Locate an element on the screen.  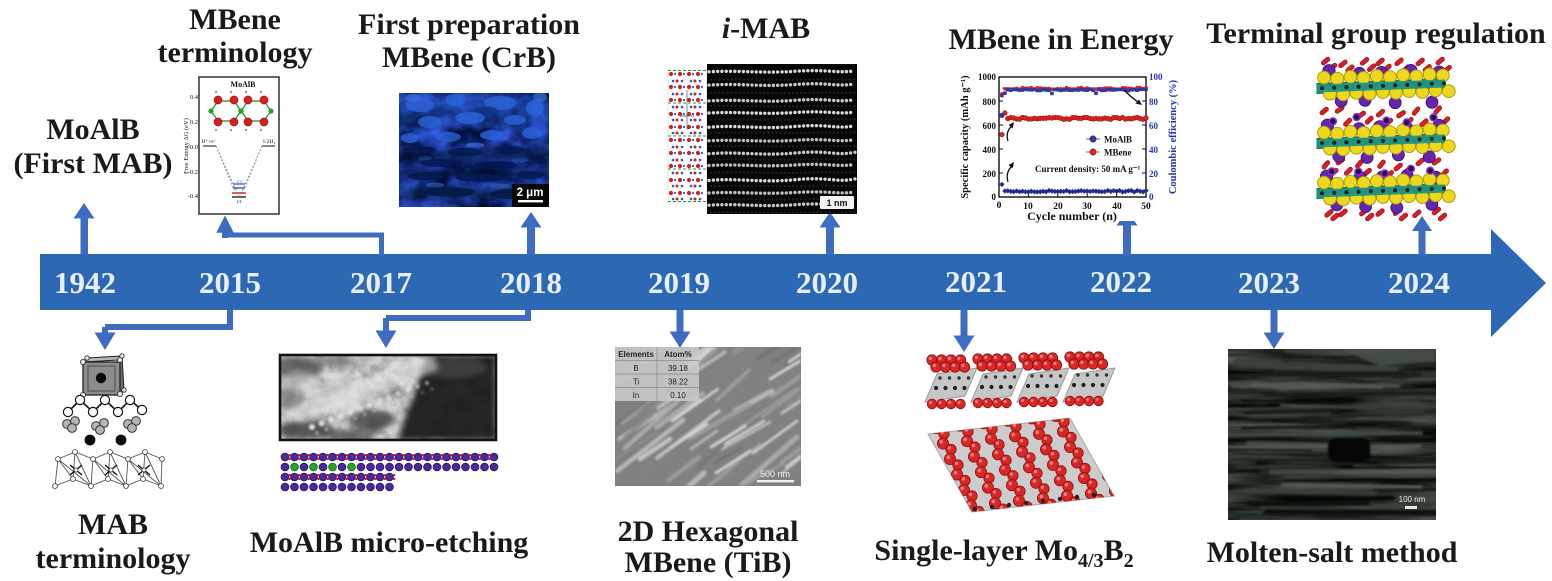
svg-text: Elements is located at coordinates (636, 354).